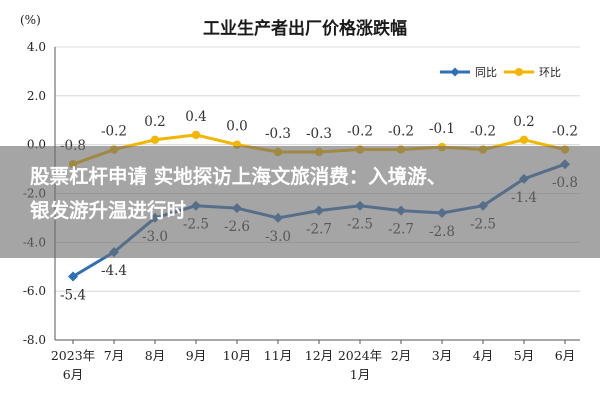  I want to click on x-tick-label: 4月, so click(483, 355).